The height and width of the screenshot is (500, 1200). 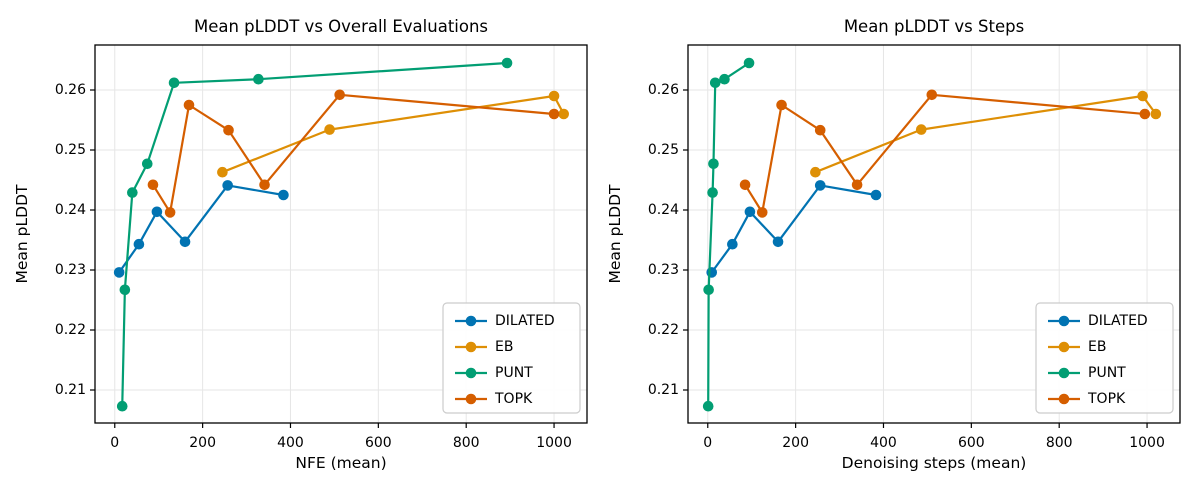 I want to click on legend-item-dilated: DILATED, so click(x=505, y=321).